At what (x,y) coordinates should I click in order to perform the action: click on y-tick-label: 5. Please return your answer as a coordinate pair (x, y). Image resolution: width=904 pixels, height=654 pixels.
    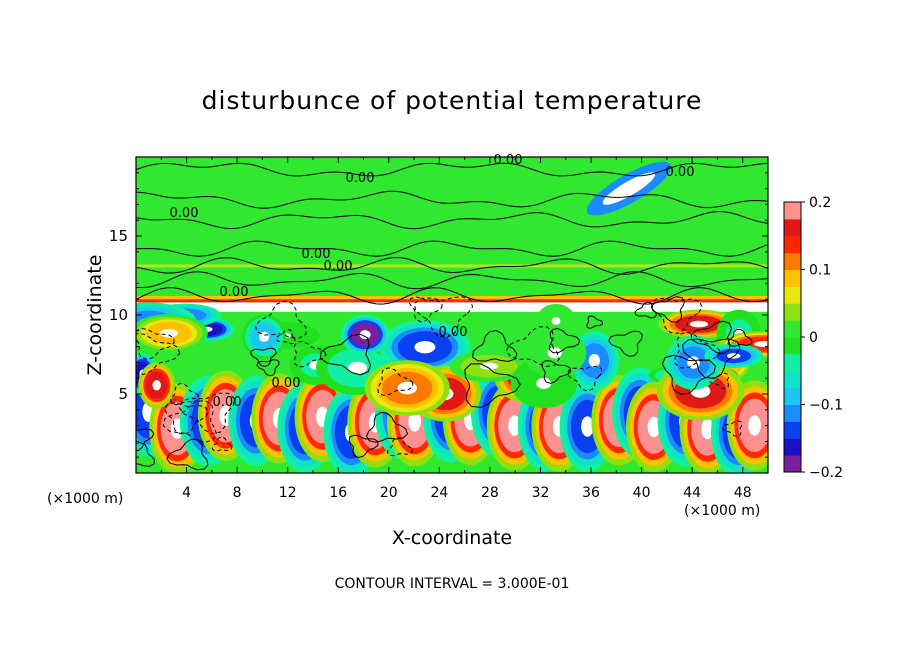
    Looking at the image, I should click on (123, 394).